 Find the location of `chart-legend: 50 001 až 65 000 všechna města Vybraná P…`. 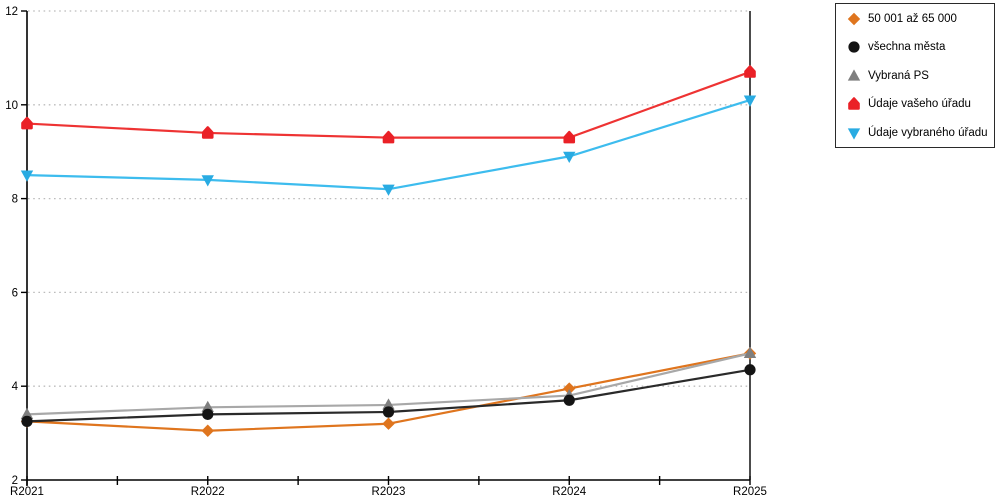

chart-legend: 50 001 až 65 000 všechna města Vybraná P… is located at coordinates (915, 75).